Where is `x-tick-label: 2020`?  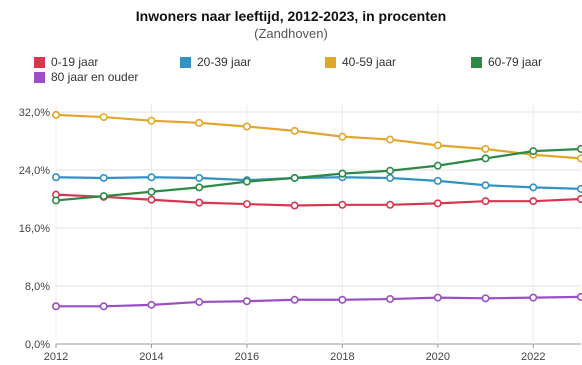
x-tick-label: 2020 is located at coordinates (438, 357).